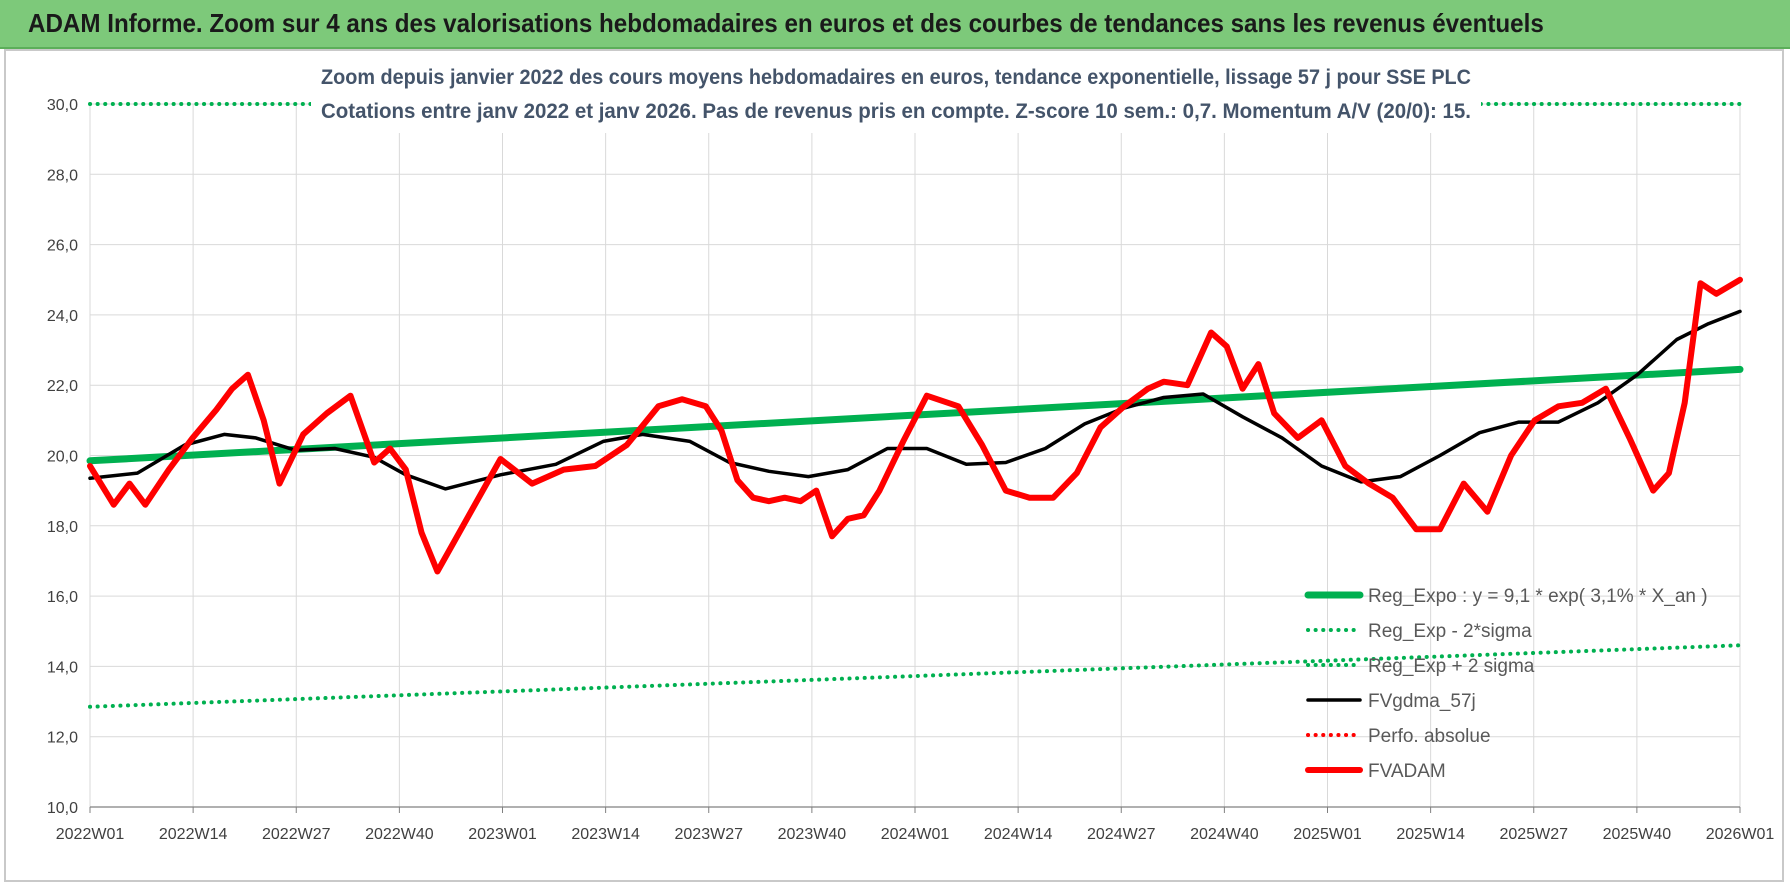 This screenshot has height=887, width=1790. What do you see at coordinates (1407, 771) in the screenshot?
I see `legend-fvadam-label: FVADAM` at bounding box center [1407, 771].